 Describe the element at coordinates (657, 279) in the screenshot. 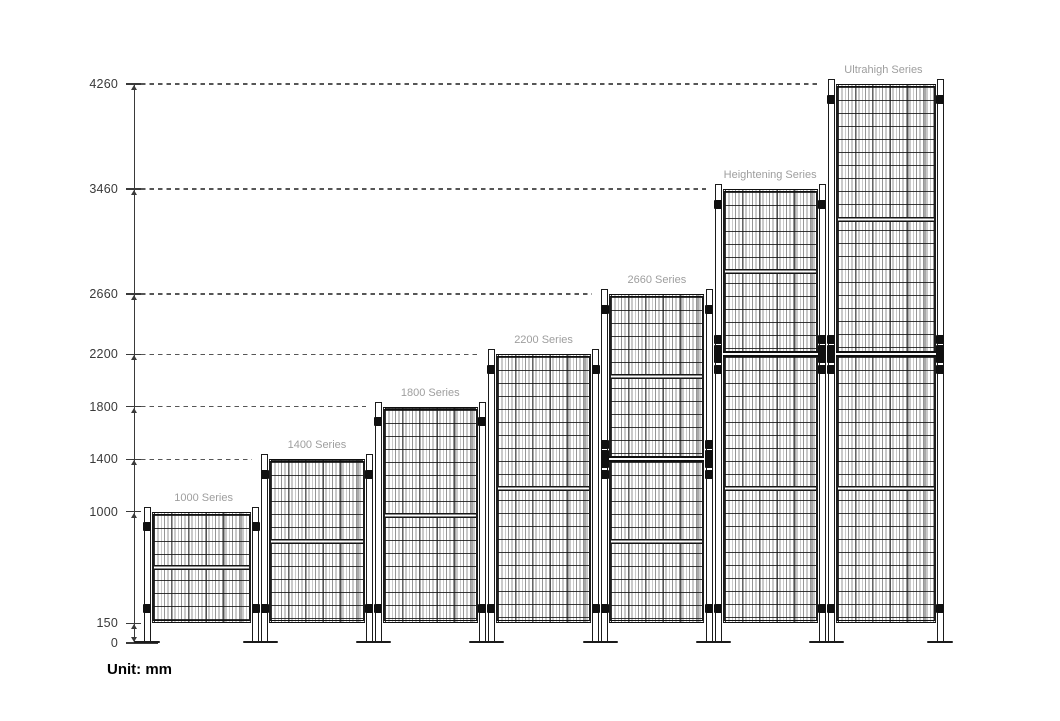

I see `series-label: 2660 Series` at that location.